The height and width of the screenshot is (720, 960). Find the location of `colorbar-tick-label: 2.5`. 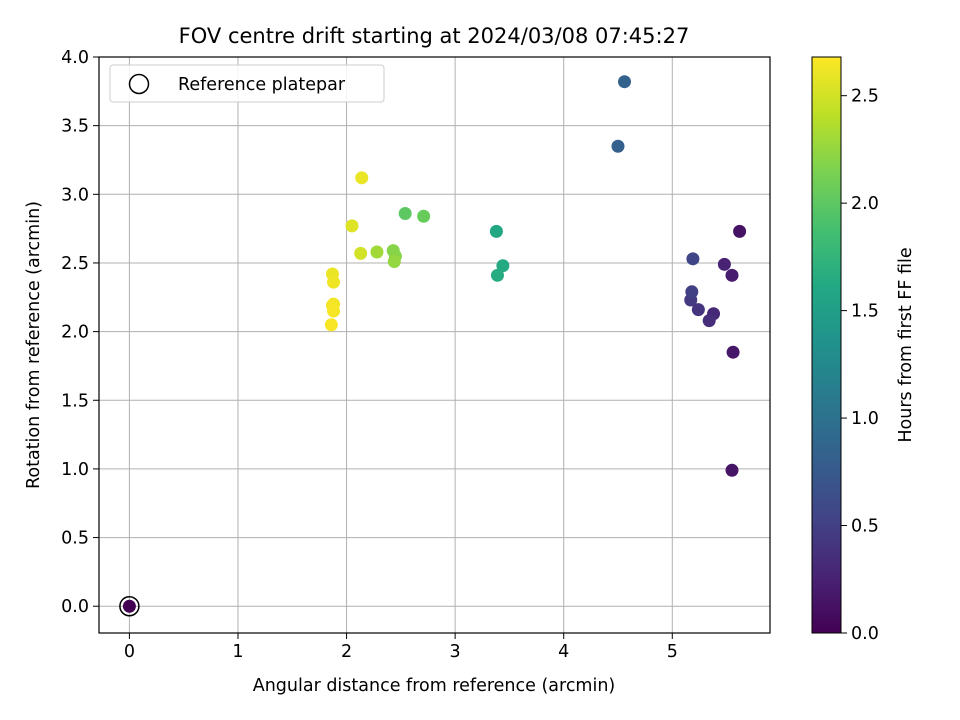

colorbar-tick-label: 2.5 is located at coordinates (865, 97).